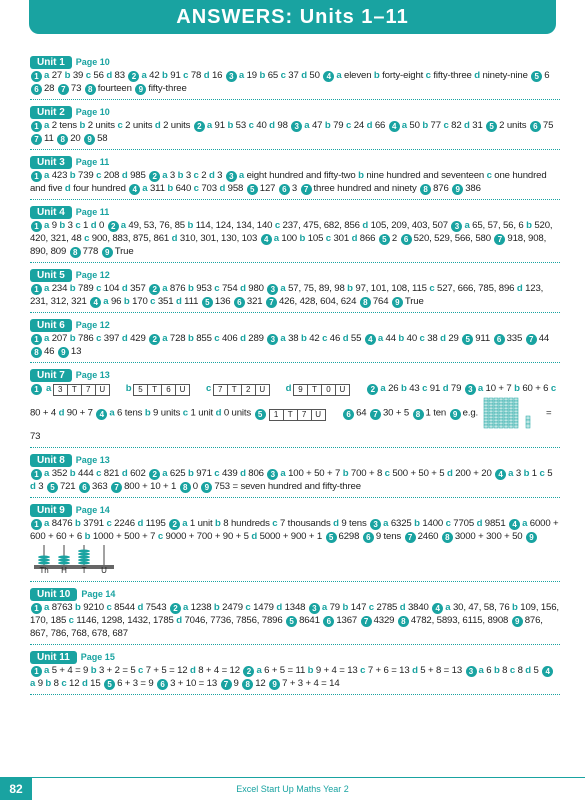 The width and height of the screenshot is (585, 800). What do you see at coordinates (291, 424) in the screenshot?
I see `answer-text: = 73` at bounding box center [291, 424].